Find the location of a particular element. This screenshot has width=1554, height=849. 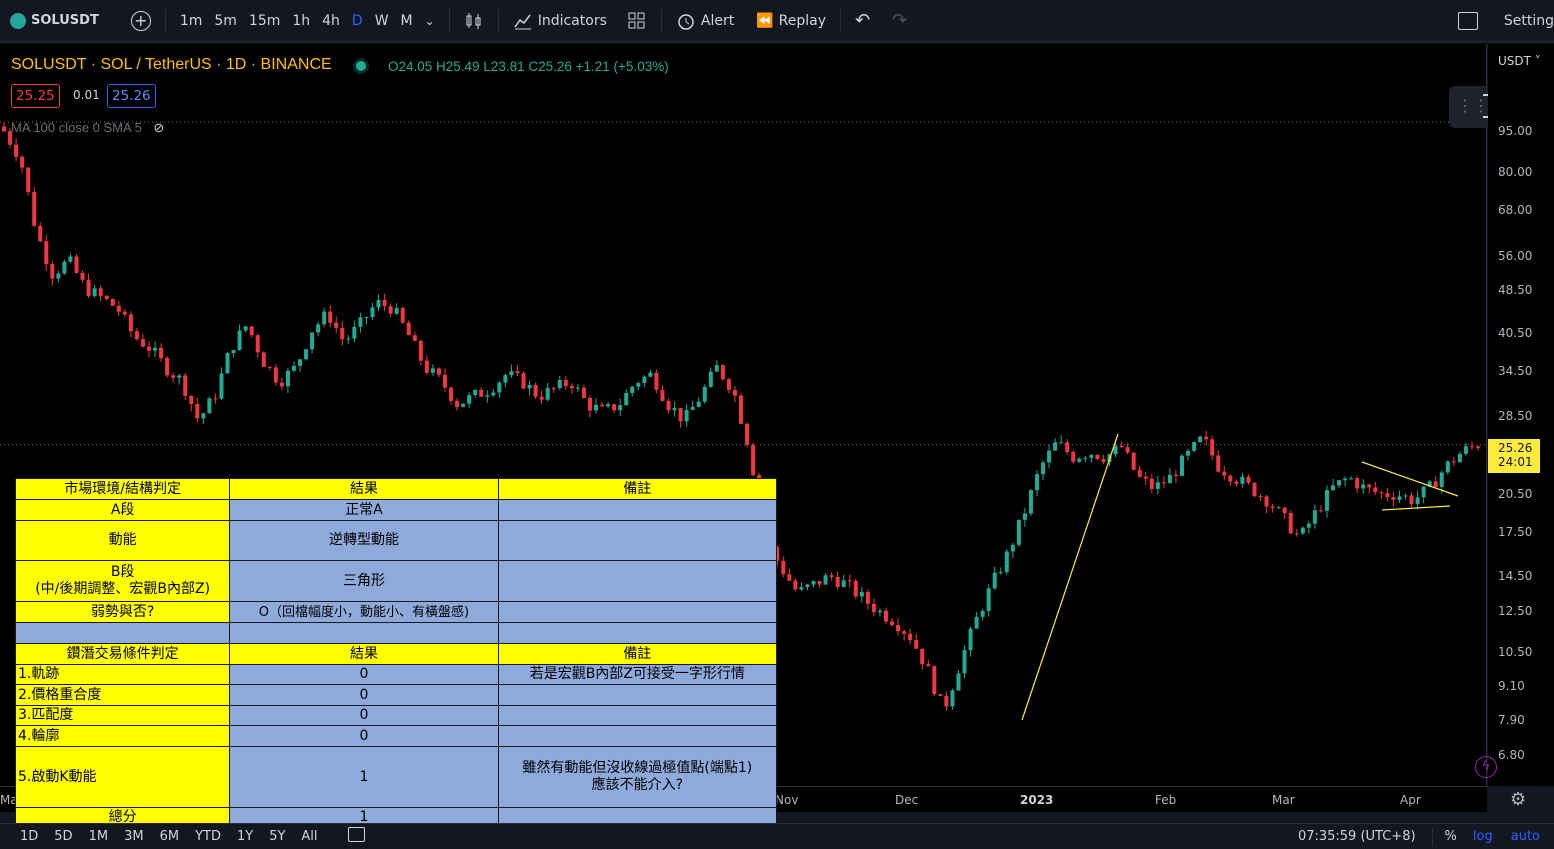

timeframe-4h: 4h is located at coordinates (331, 20).